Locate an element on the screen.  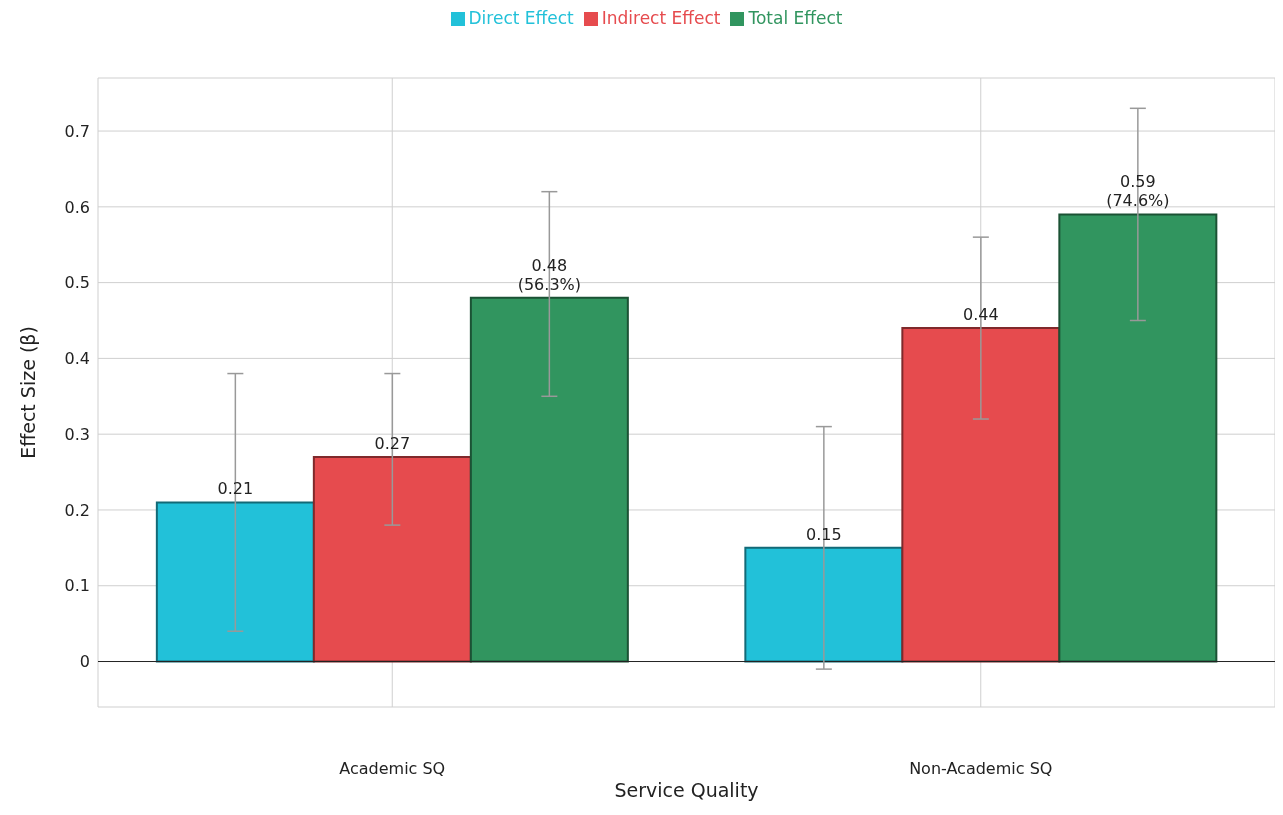
data-label: 0.21 is located at coordinates (235, 489).